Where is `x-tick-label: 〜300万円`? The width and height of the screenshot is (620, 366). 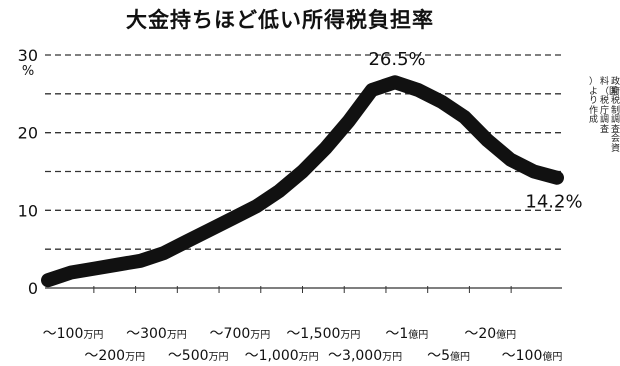 x-tick-label: 〜300万円 is located at coordinates (156, 334).